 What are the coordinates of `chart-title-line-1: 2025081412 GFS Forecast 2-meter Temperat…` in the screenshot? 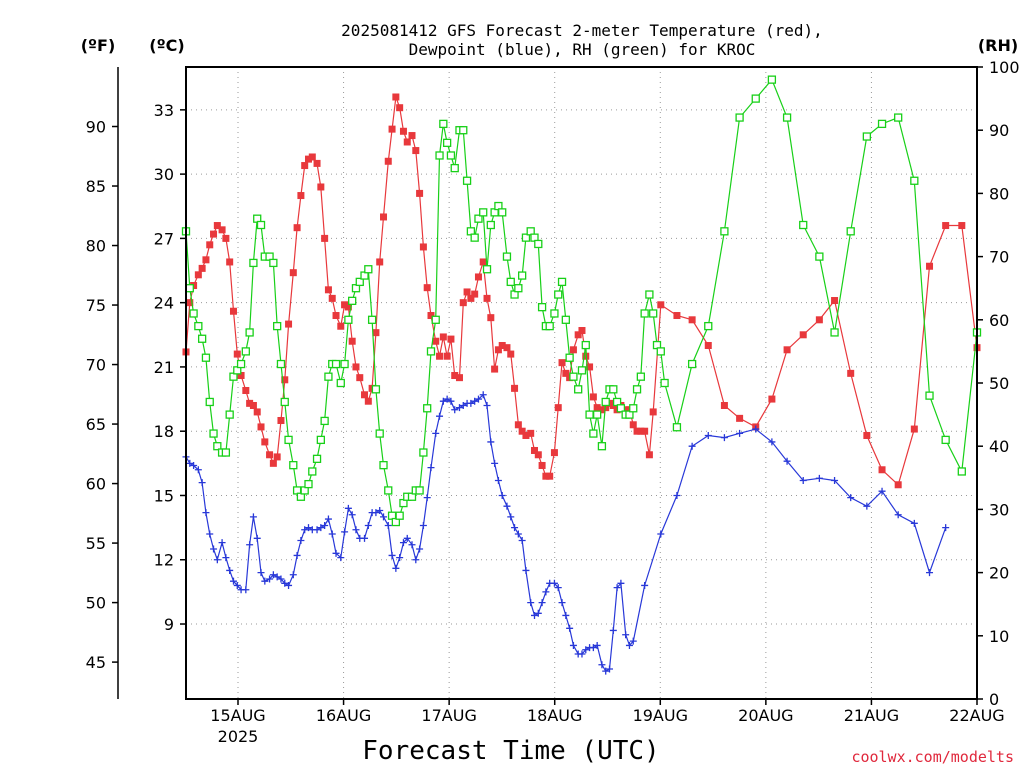 It's located at (582, 30).